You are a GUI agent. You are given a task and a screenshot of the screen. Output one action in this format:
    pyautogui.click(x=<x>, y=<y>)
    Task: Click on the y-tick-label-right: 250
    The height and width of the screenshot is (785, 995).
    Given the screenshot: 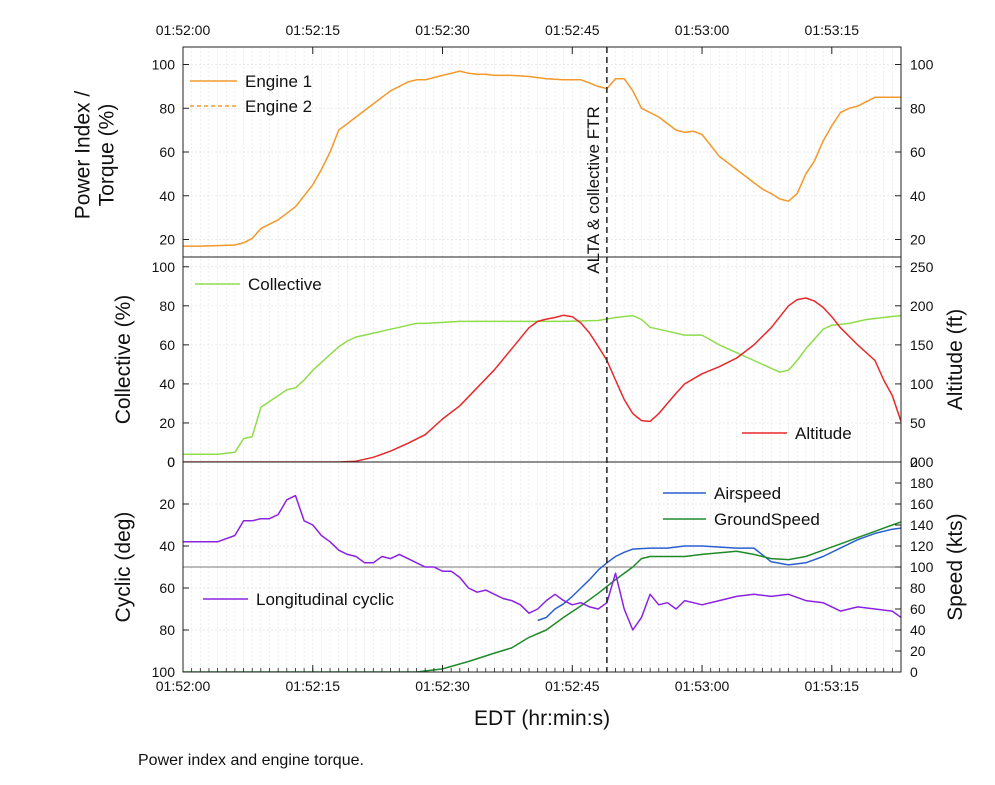 What is the action you would take?
    pyautogui.click(x=922, y=267)
    